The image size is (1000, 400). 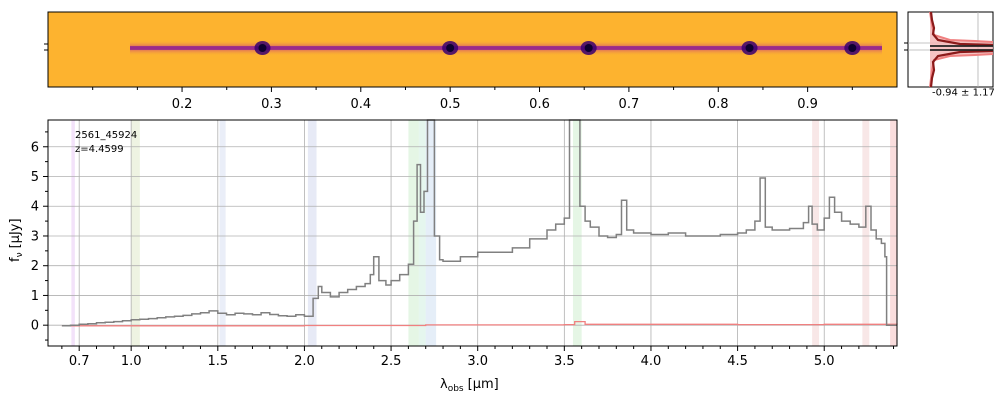 What do you see at coordinates (79, 361) in the screenshot?
I see `x-tick-label: 0.7` at bounding box center [79, 361].